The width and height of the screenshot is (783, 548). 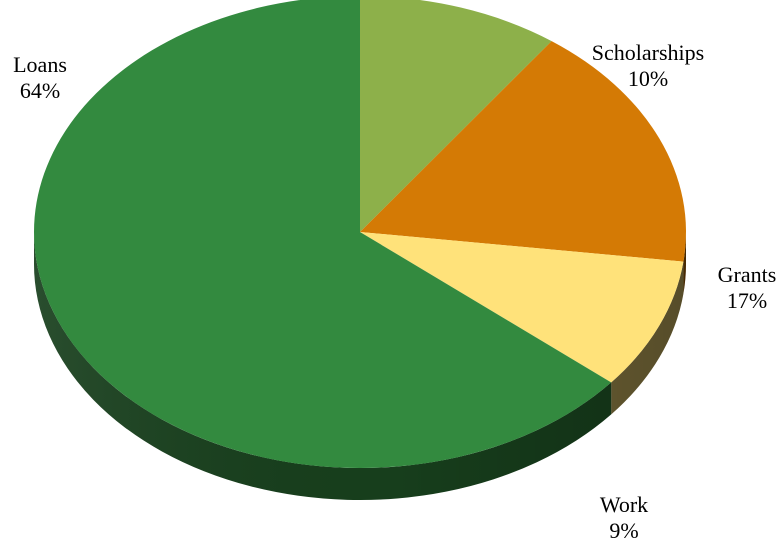 What do you see at coordinates (747, 300) in the screenshot?
I see `pie-label-grants-percent: 17%` at bounding box center [747, 300].